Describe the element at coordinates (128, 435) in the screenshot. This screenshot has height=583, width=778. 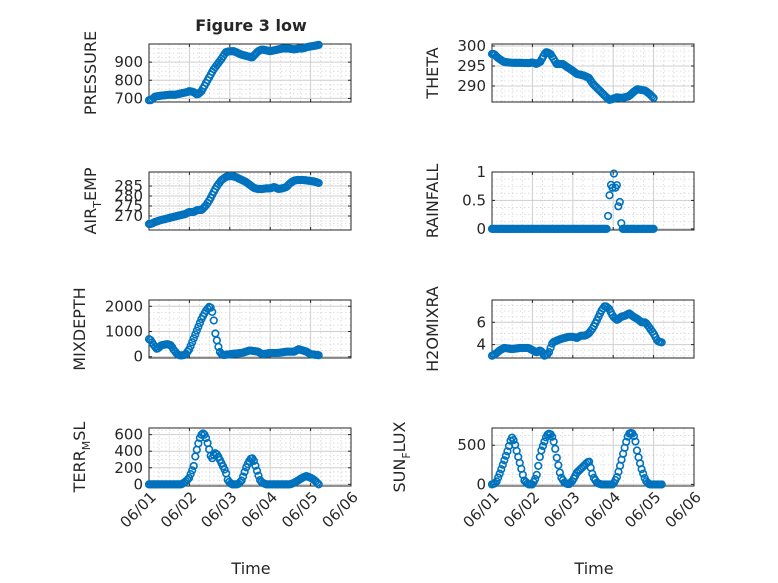
I see `y-tick-label: 600` at that location.